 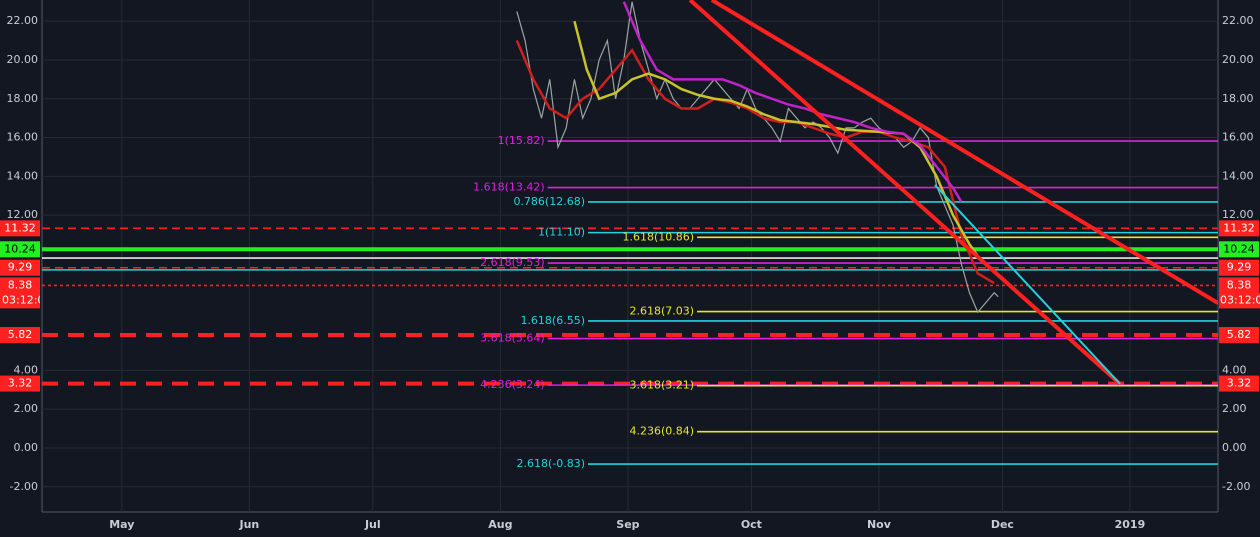 I want to click on level-label: 2.618(7.03), so click(x=661, y=311).